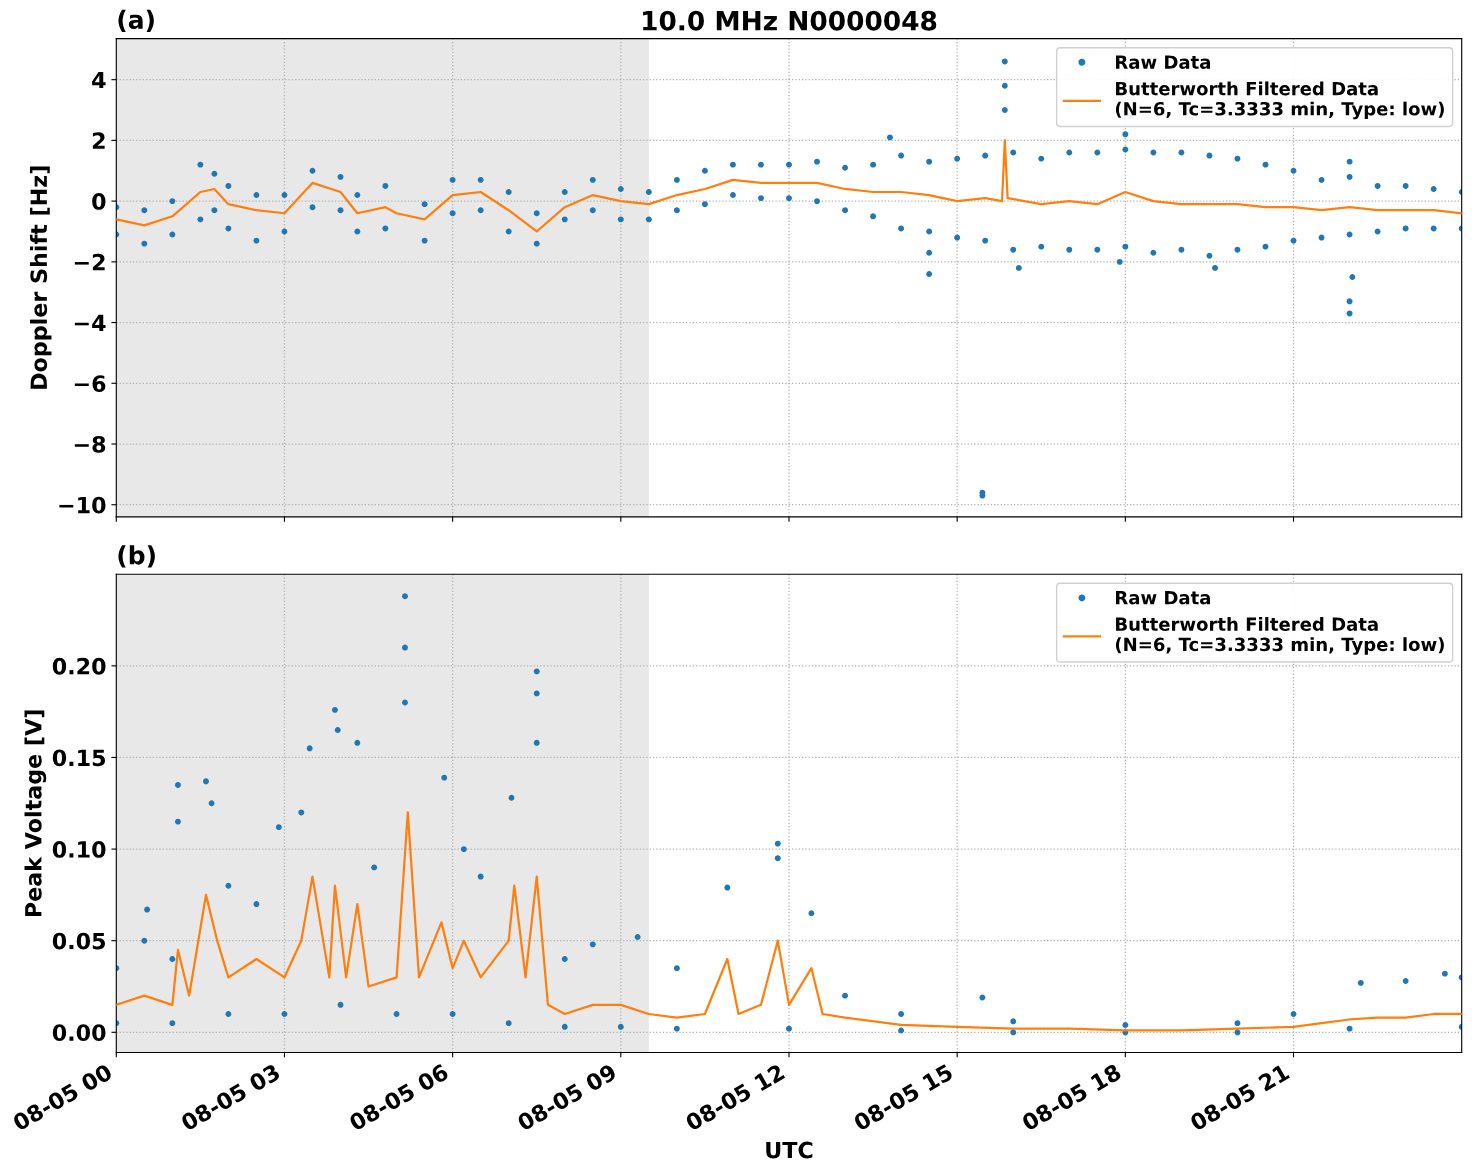 Image resolution: width=1472 pixels, height=1172 pixels. What do you see at coordinates (136, 556) in the screenshot?
I see `text: (b)` at bounding box center [136, 556].